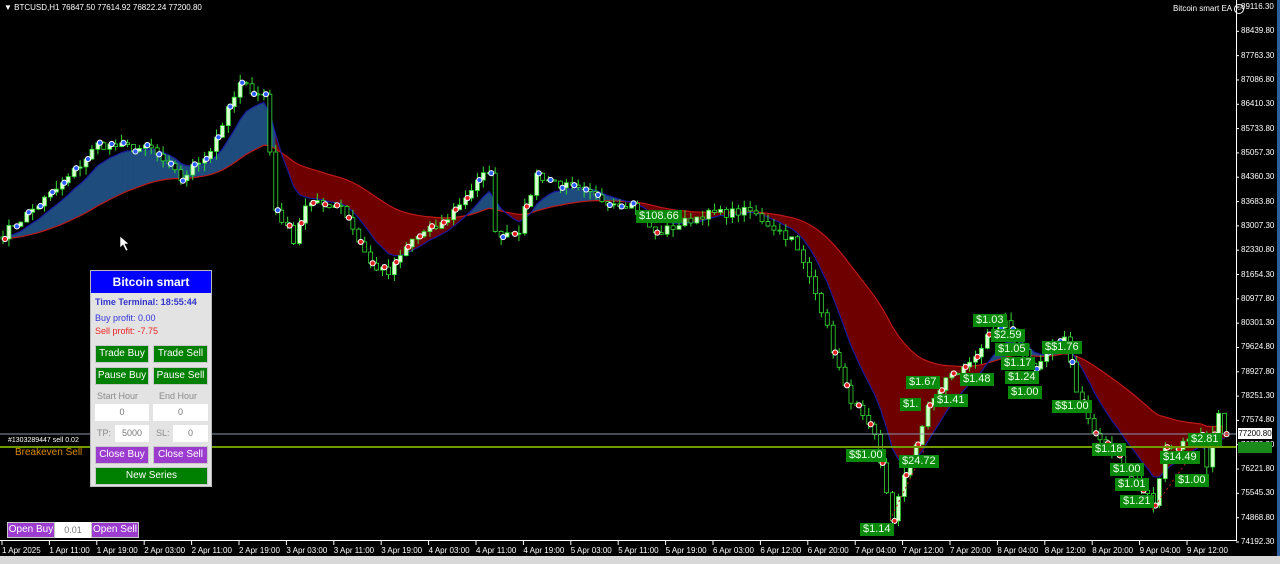  Describe the element at coordinates (1239, 9) in the screenshot. I see `smiley-icon: ☺` at that location.